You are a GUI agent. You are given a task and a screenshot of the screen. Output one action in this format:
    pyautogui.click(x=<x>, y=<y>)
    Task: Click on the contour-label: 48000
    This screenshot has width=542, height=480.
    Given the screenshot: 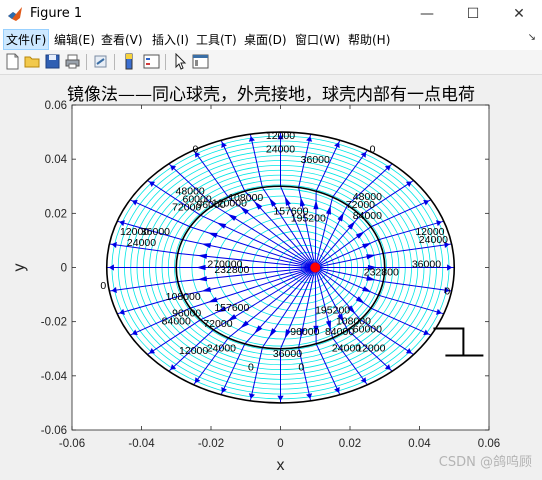 What is the action you would take?
    pyautogui.click(x=367, y=197)
    